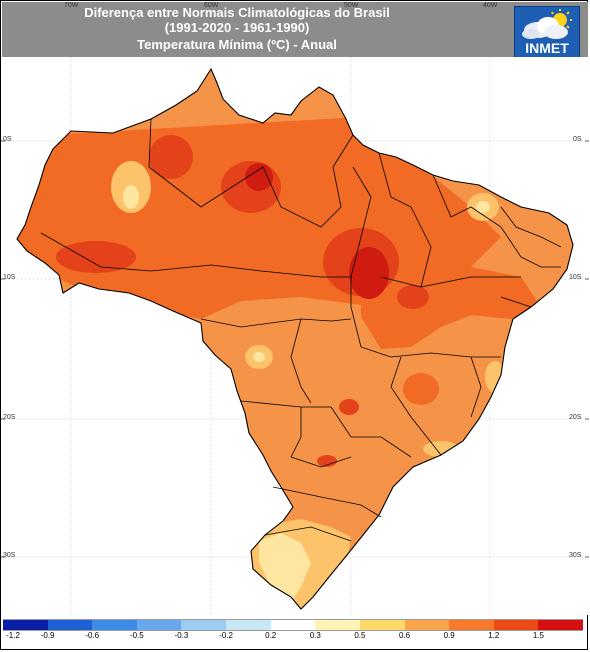 This screenshot has height=652, width=590. Describe the element at coordinates (575, 417) in the screenshot. I see `lat-label-20s-right: 20S` at that location.